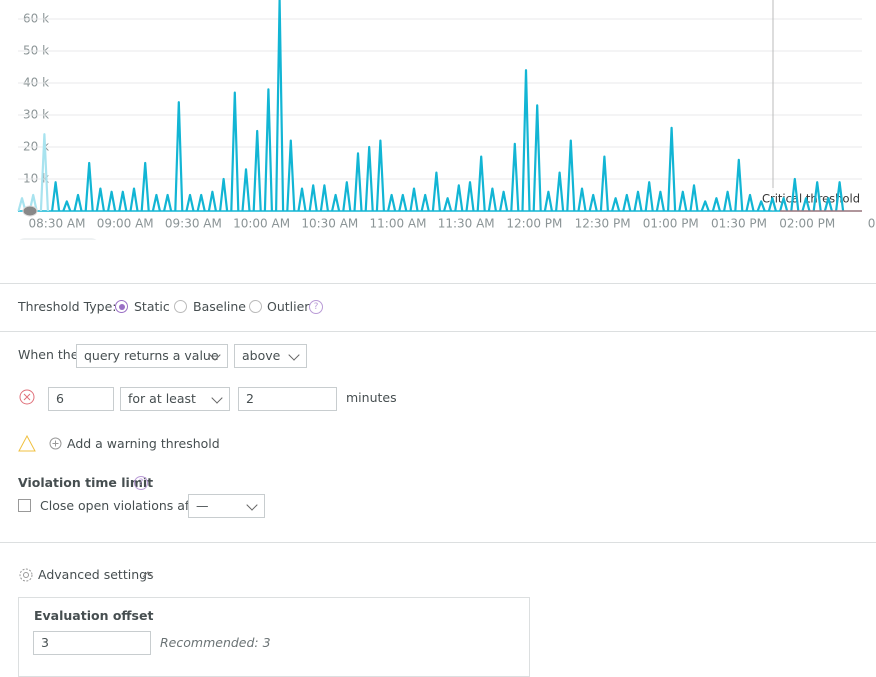 This screenshot has width=876, height=677. What do you see at coordinates (45, 642) in the screenshot?
I see `input-value: 3` at bounding box center [45, 642].